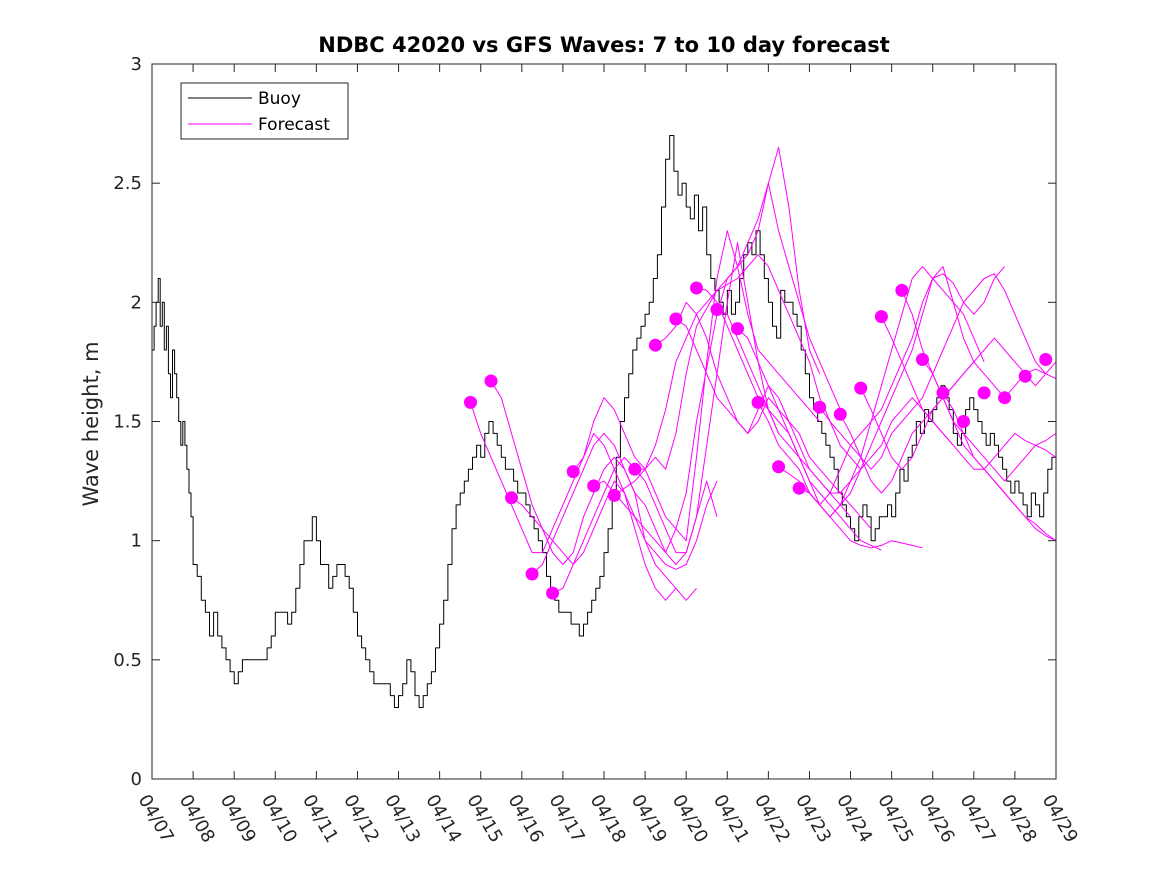  I want to click on y-tick-label: 0.5, so click(127, 660).